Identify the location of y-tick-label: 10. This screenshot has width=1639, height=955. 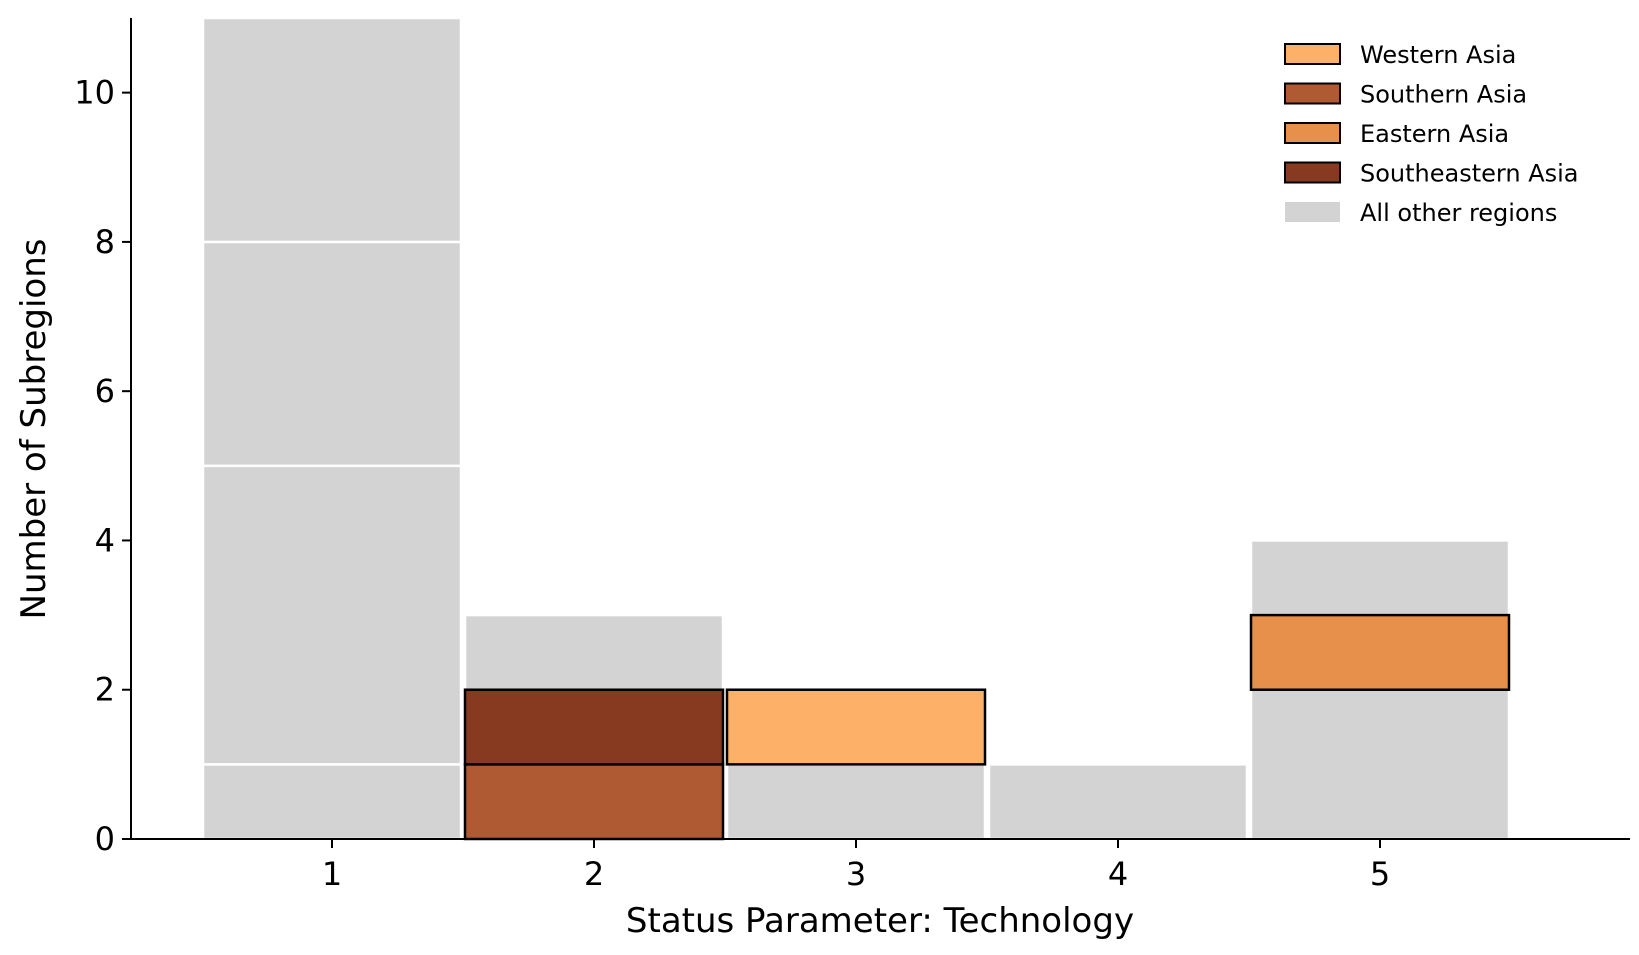
(94, 93).